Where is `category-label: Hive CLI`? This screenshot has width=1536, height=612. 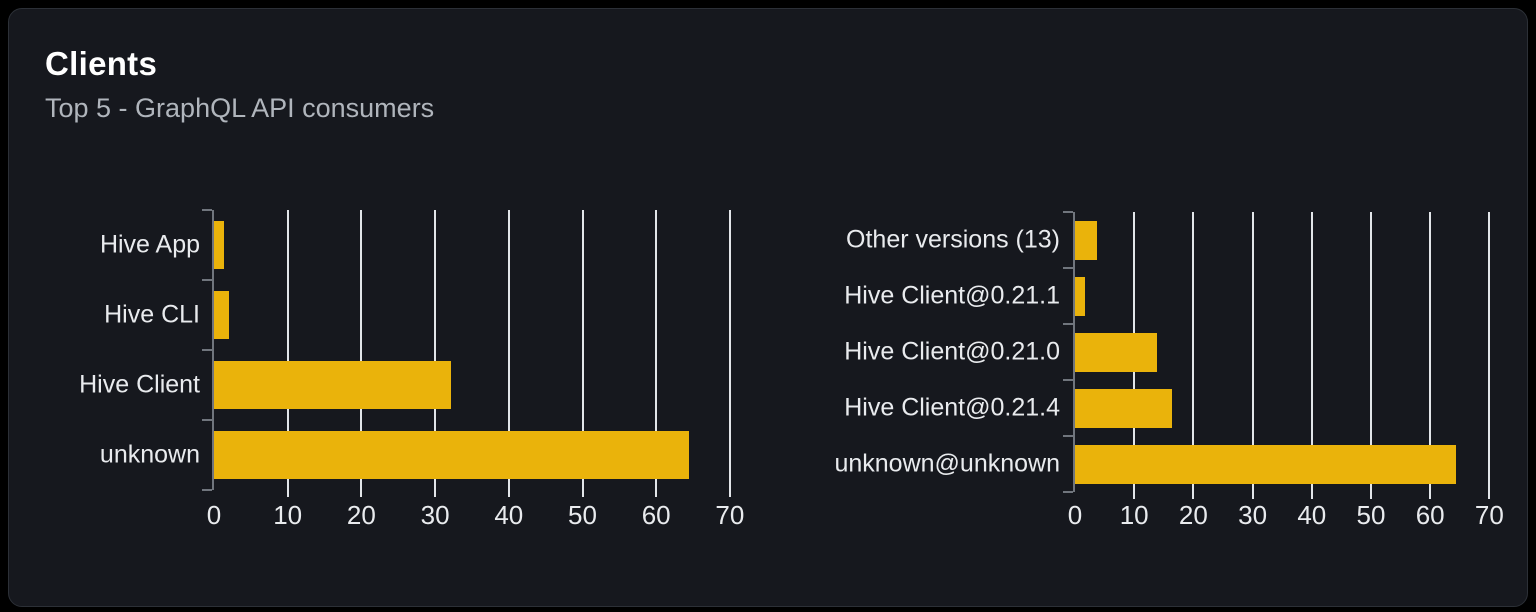
category-label: Hive CLI is located at coordinates (152, 314).